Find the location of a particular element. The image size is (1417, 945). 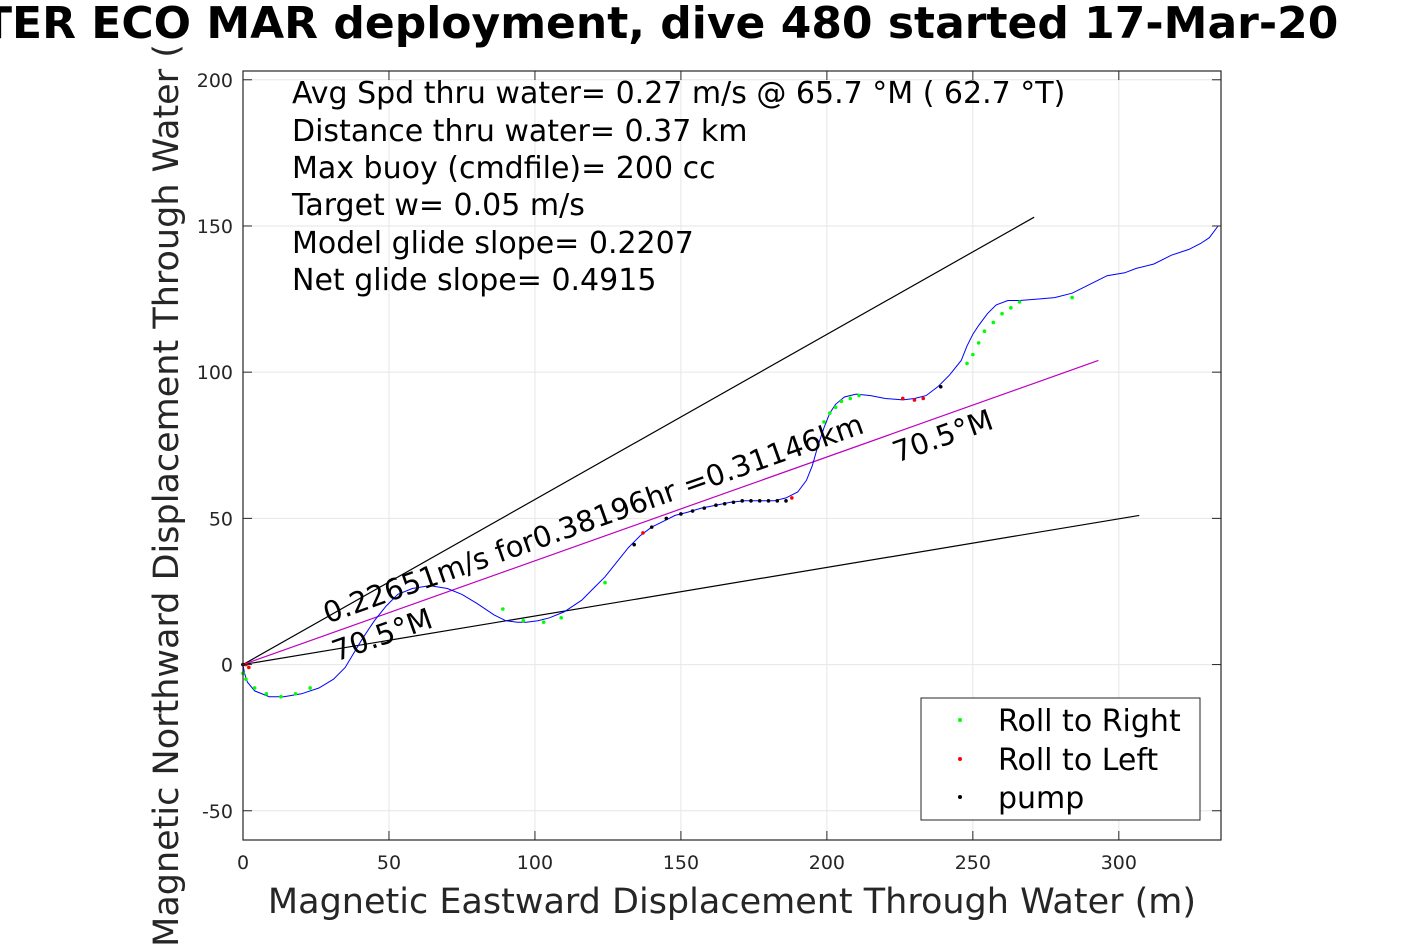

legend-label-pump: pump is located at coordinates (1041, 798).